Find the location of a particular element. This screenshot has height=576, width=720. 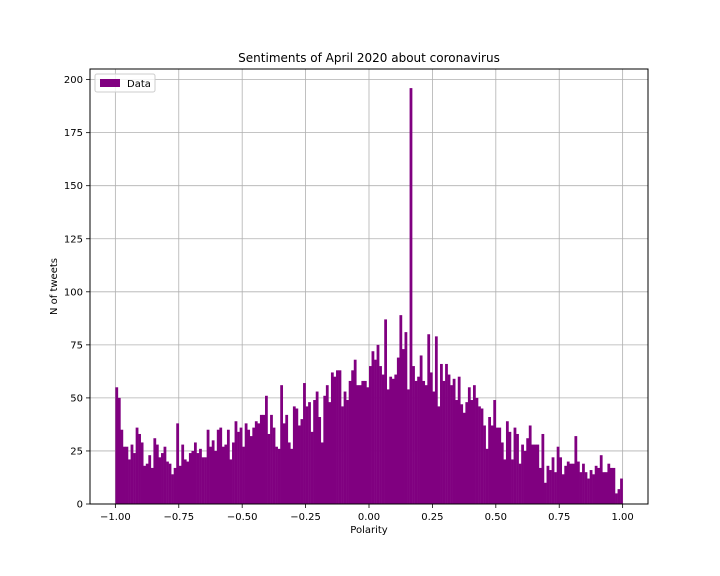

x-tick-label: −0.25 is located at coordinates (305, 517).